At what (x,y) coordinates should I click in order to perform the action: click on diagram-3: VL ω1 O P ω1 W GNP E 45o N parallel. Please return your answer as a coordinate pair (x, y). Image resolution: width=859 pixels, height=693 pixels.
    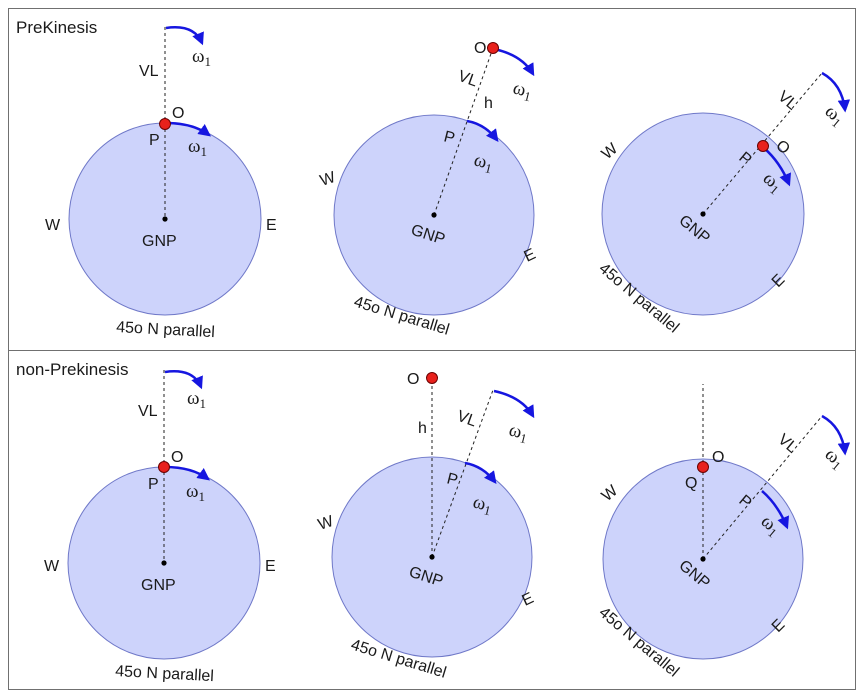
    Looking at the image, I should click on (723, 204).